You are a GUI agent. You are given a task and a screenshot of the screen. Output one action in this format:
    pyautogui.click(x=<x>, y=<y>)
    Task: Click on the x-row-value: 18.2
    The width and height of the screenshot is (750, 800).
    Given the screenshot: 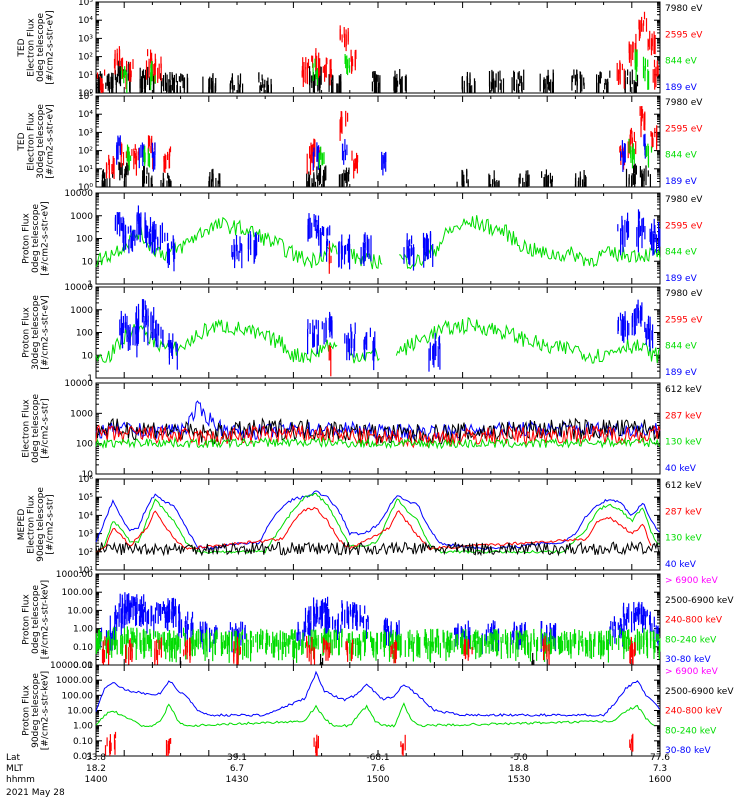 What is the action you would take?
    pyautogui.click(x=96, y=769)
    